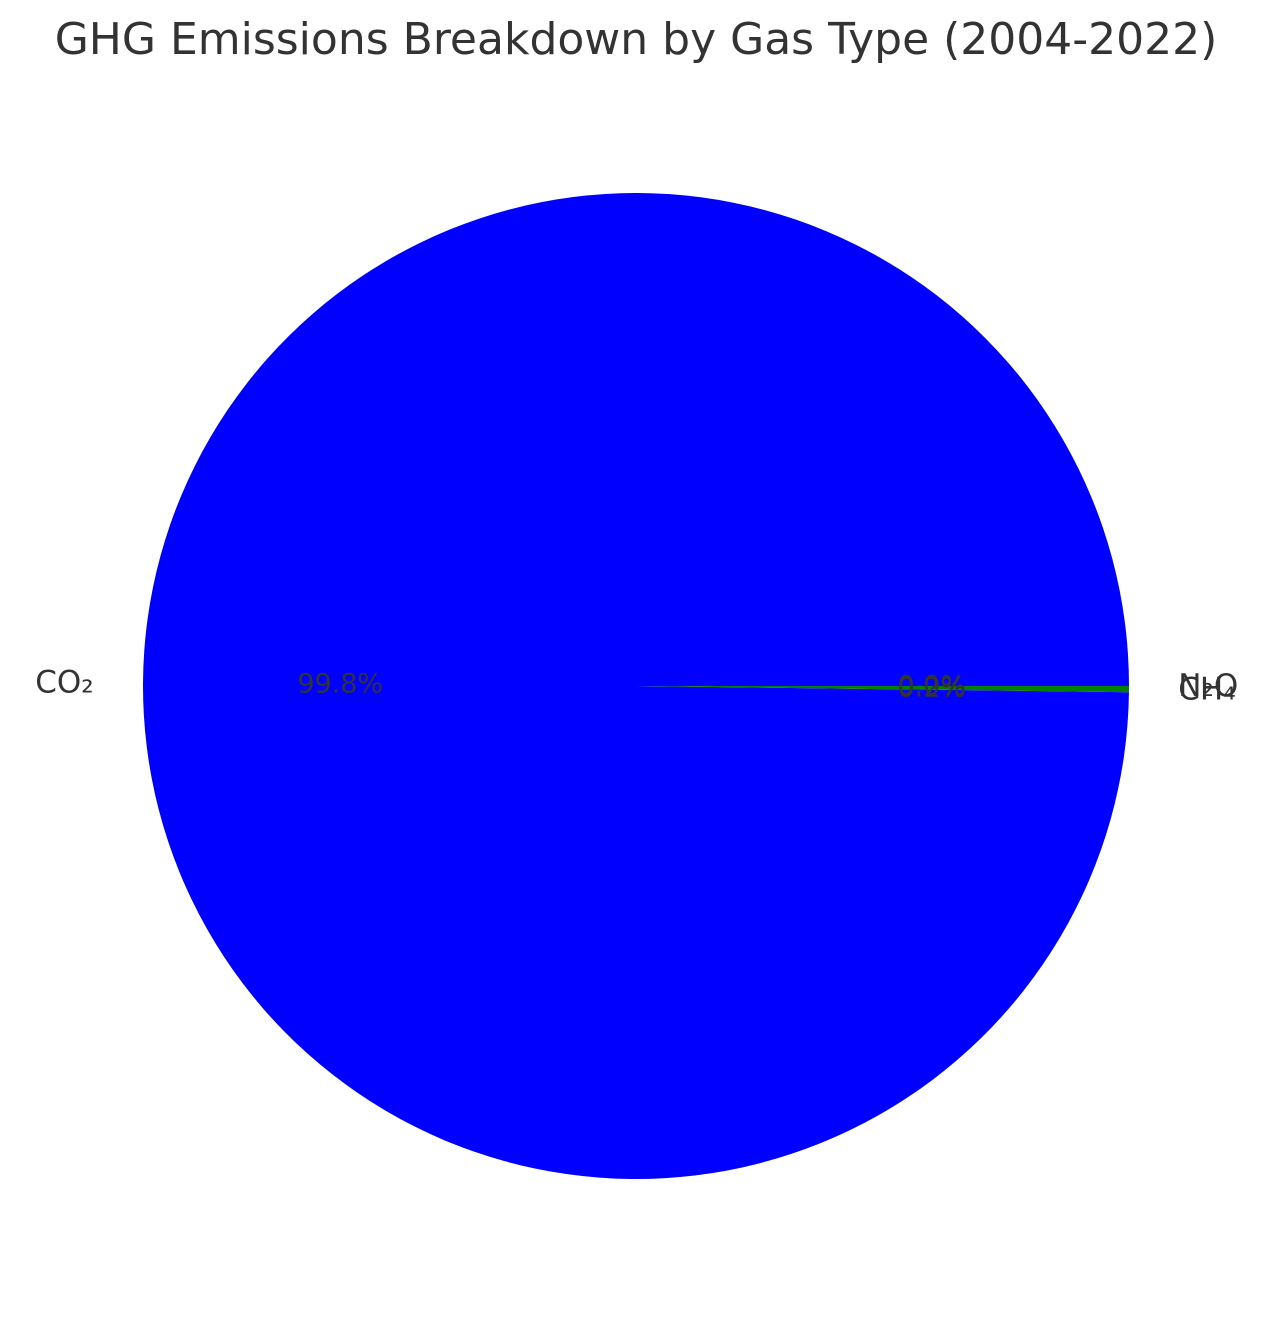 The height and width of the screenshot is (1322, 1272). What do you see at coordinates (340, 684) in the screenshot?
I see `slice-pct-label-co: 99.8%` at bounding box center [340, 684].